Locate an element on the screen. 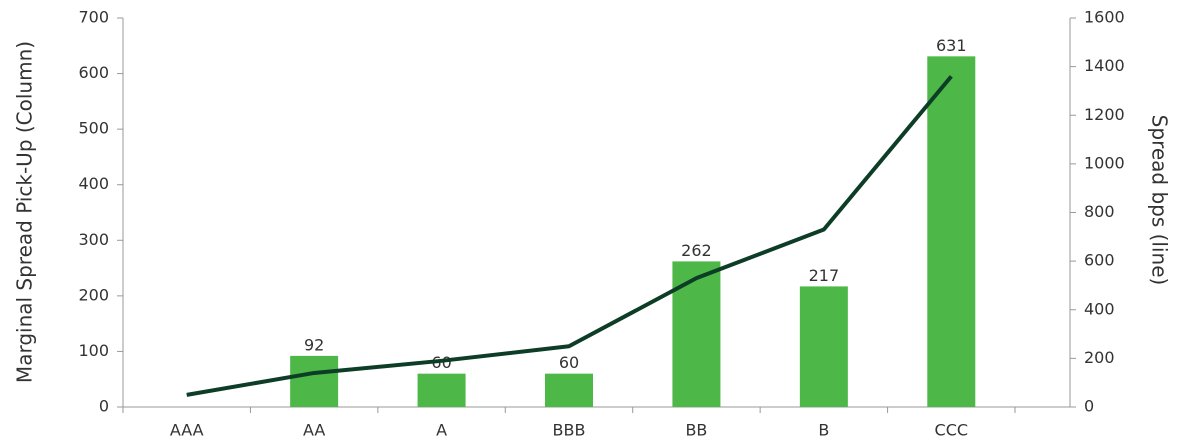 Image resolution: width=1180 pixels, height=441 pixels. y2-tick-label: 1200 is located at coordinates (1104, 114).